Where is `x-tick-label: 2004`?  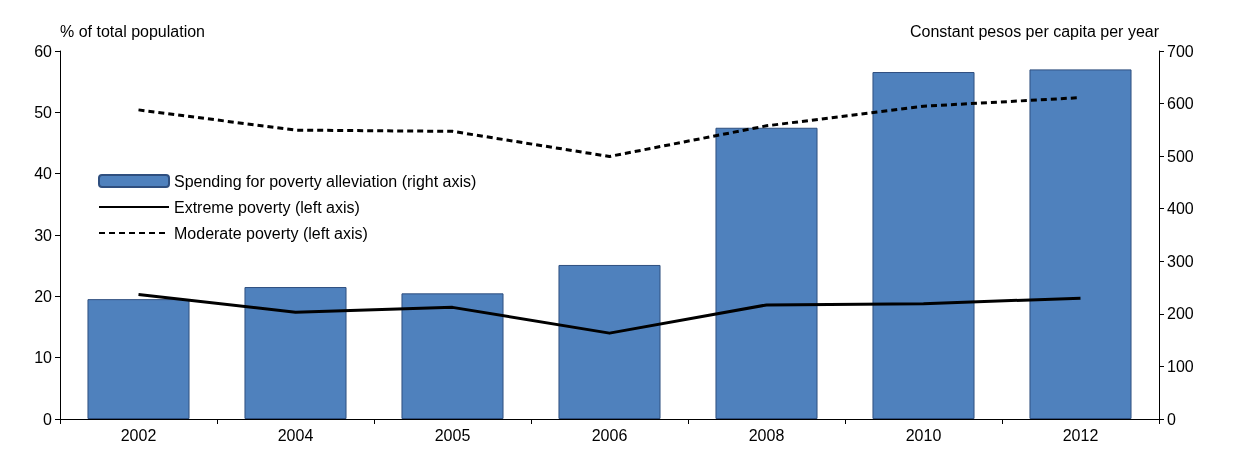 x-tick-label: 2004 is located at coordinates (295, 435).